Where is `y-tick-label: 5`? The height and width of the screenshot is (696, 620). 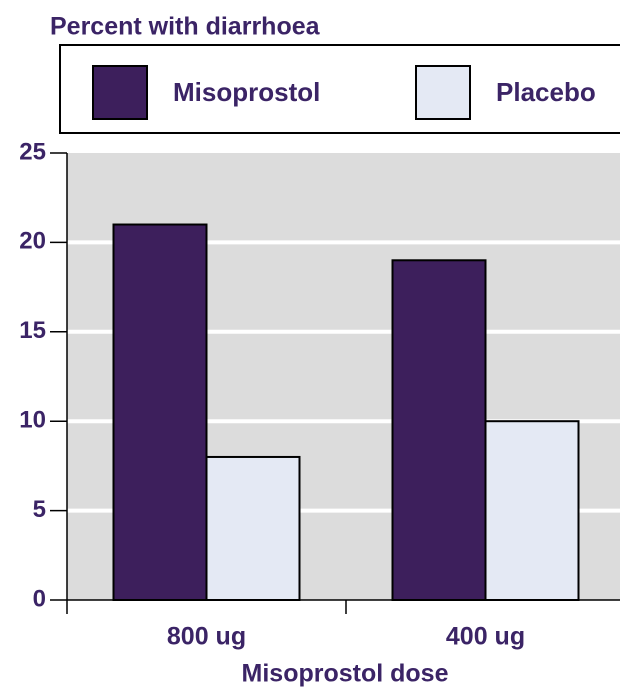
y-tick-label: 5 is located at coordinates (39, 509).